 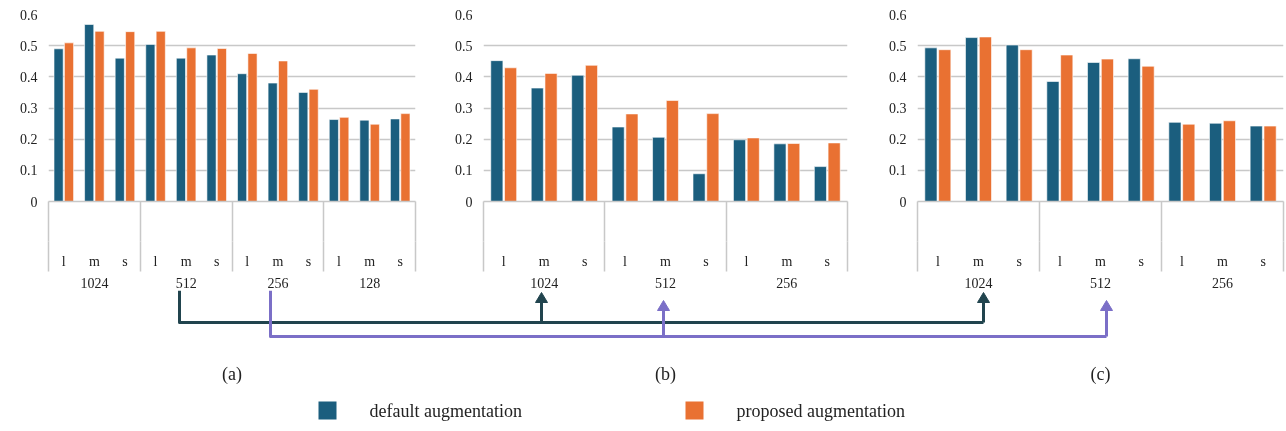 I want to click on legend-label: proposed augmentation, so click(x=820, y=410).